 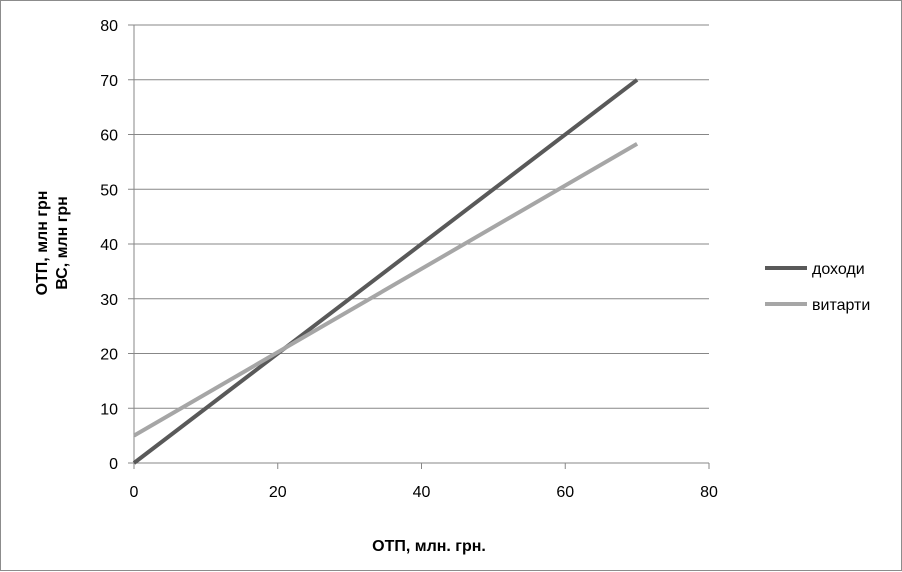 I want to click on y-tick-label-0: 0, so click(x=113, y=464).